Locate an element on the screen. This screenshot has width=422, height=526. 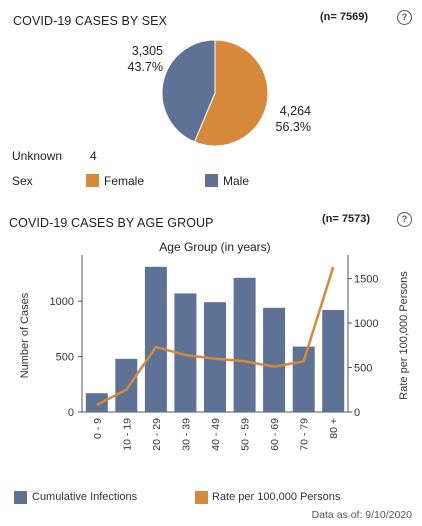
y2-axis-title: Rate per 100,000 Persons is located at coordinates (404, 335).